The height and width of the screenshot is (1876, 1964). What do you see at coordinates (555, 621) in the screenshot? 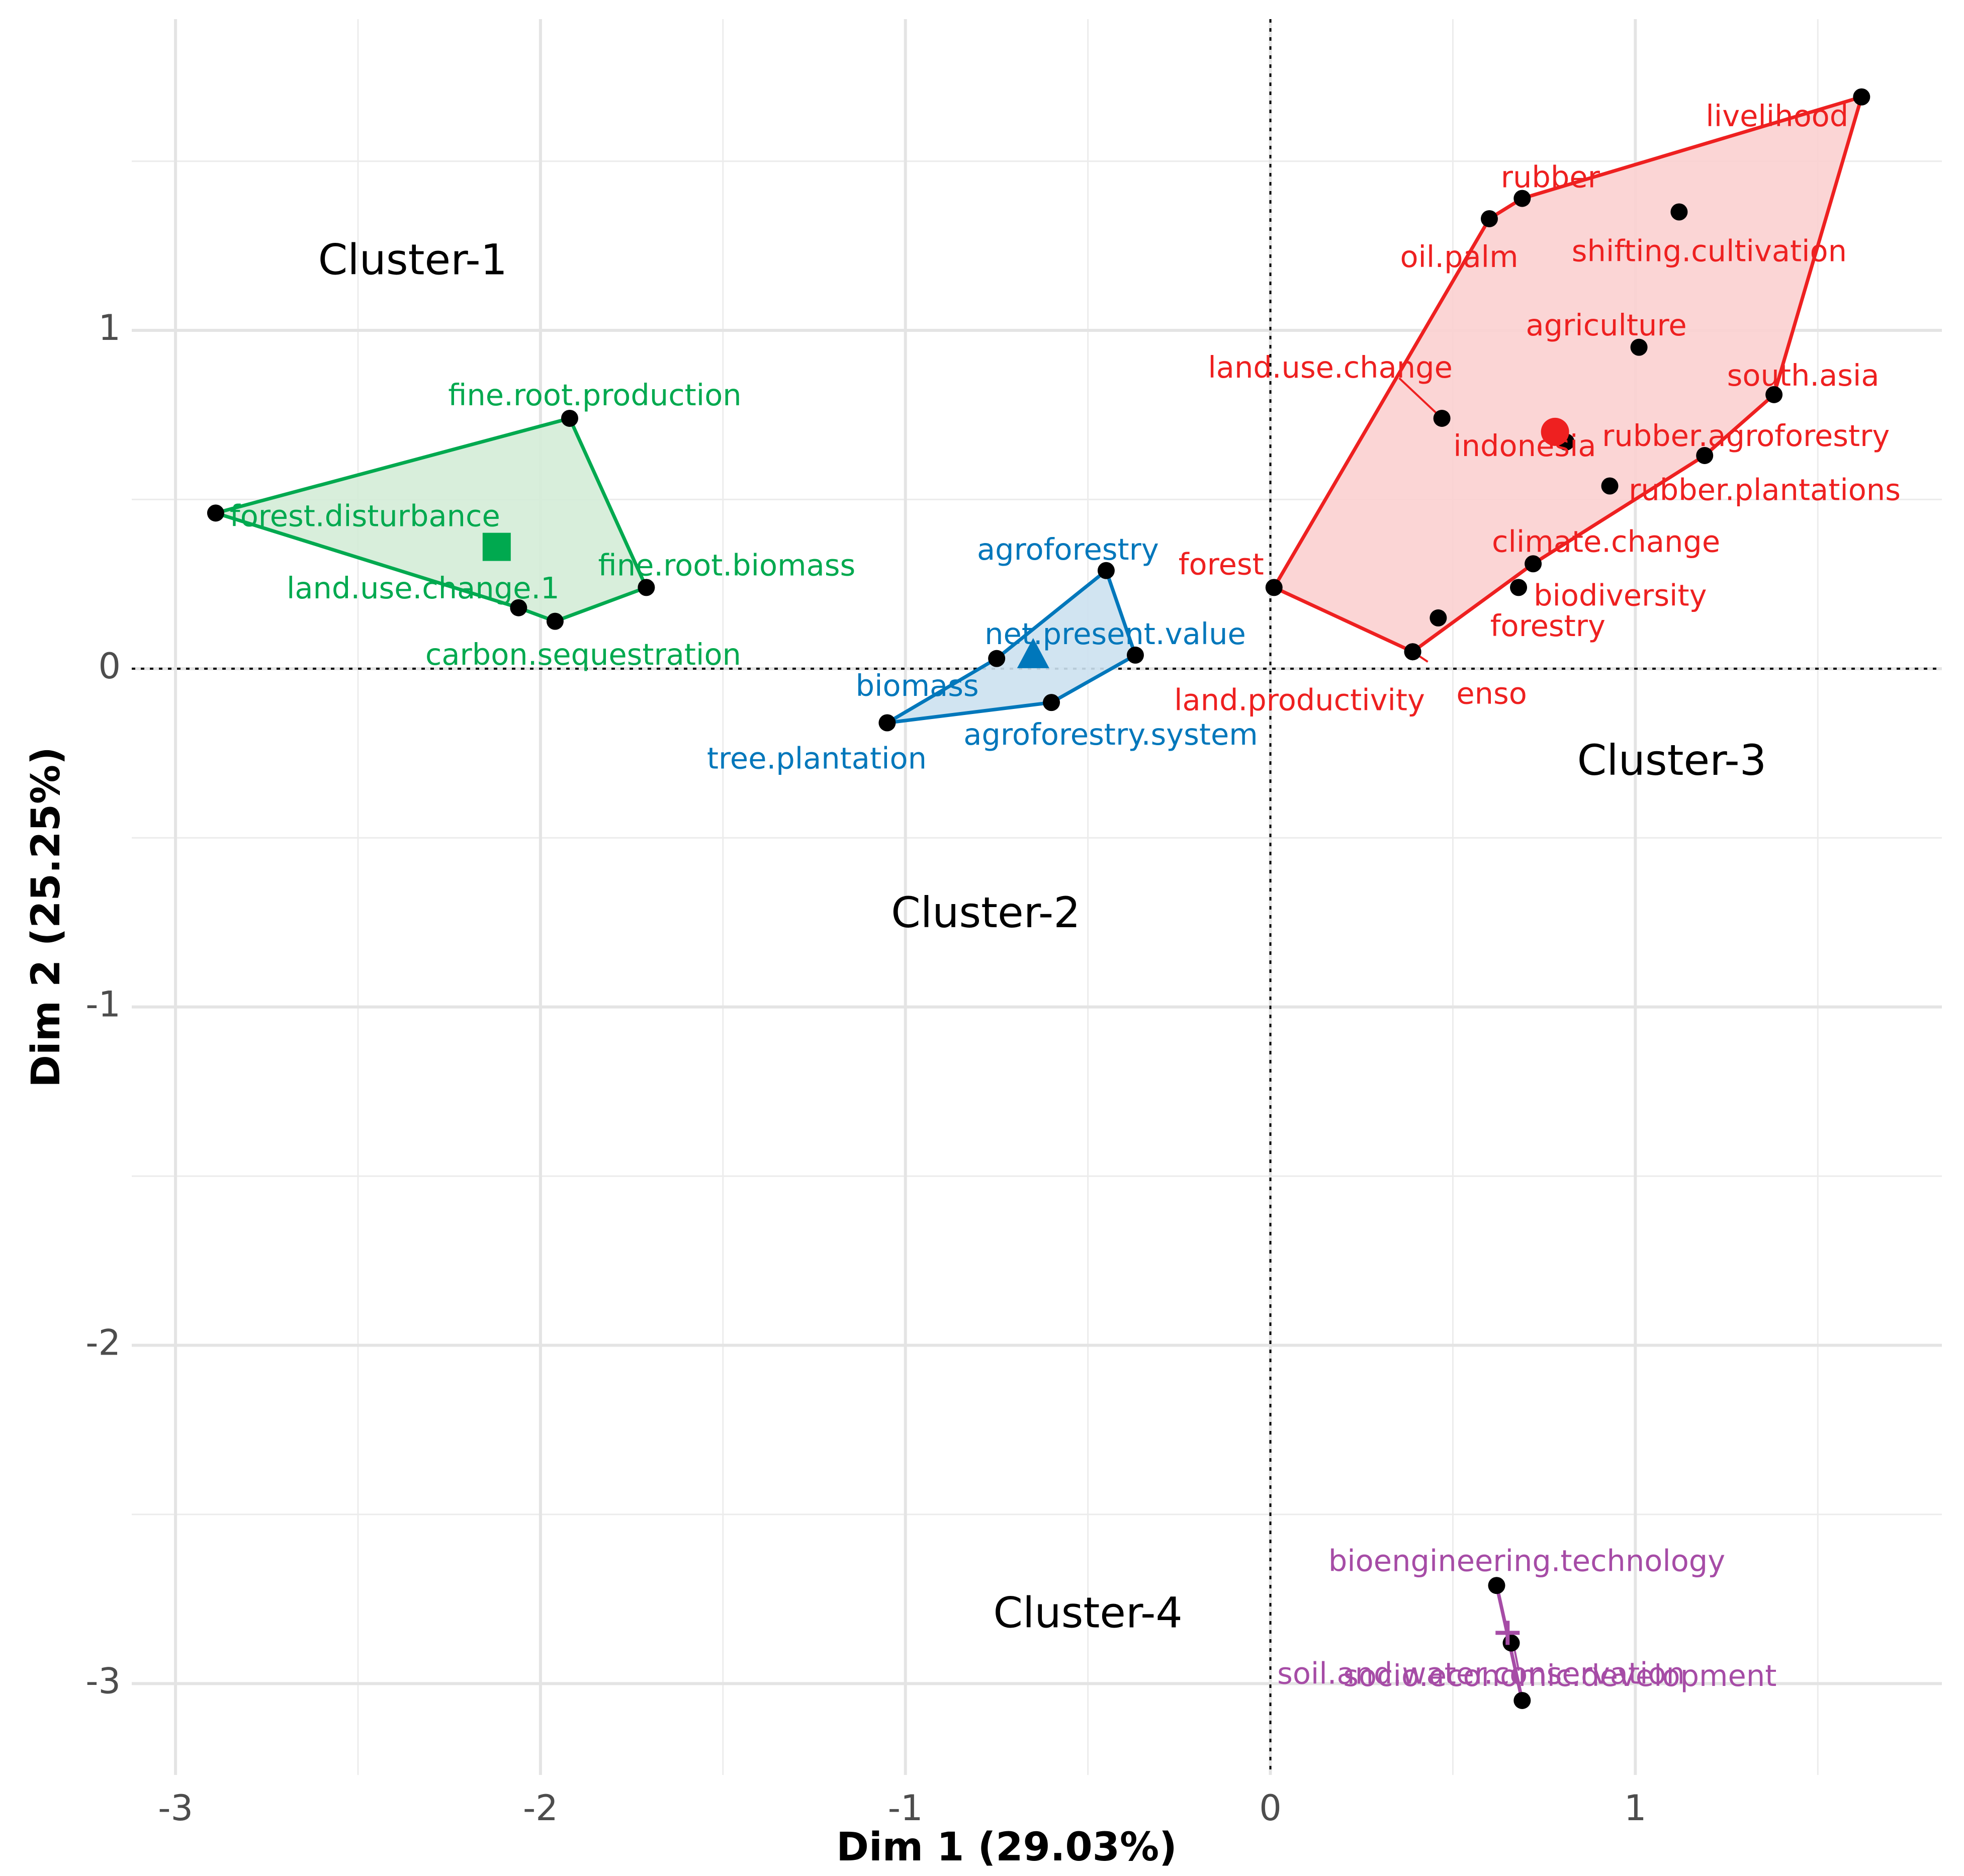
I see `point-carbon-sequestration` at bounding box center [555, 621].